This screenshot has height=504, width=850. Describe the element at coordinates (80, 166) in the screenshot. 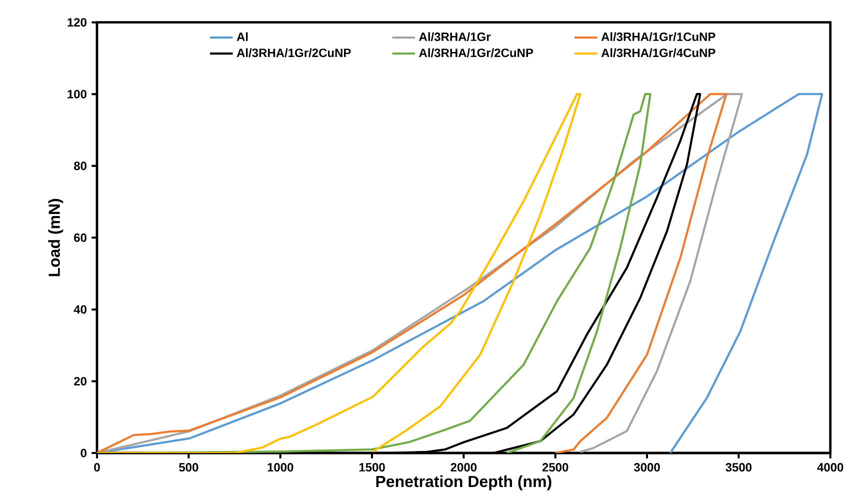

I see `y-tick-label: 80` at that location.